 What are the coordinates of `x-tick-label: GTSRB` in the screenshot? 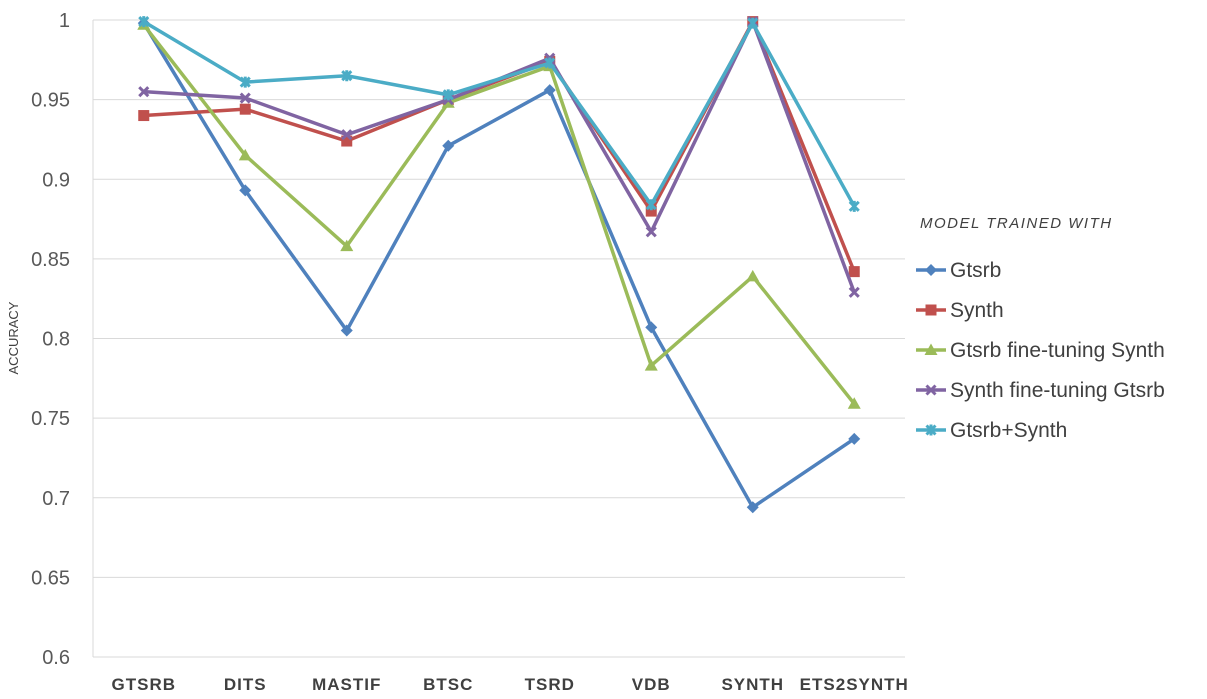 It's located at (144, 684).